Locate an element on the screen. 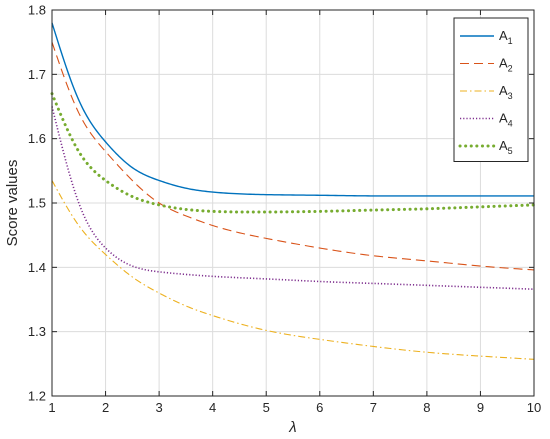 Image resolution: width=550 pixels, height=439 pixels. y-tick-label: 1.7 is located at coordinates (37, 74).